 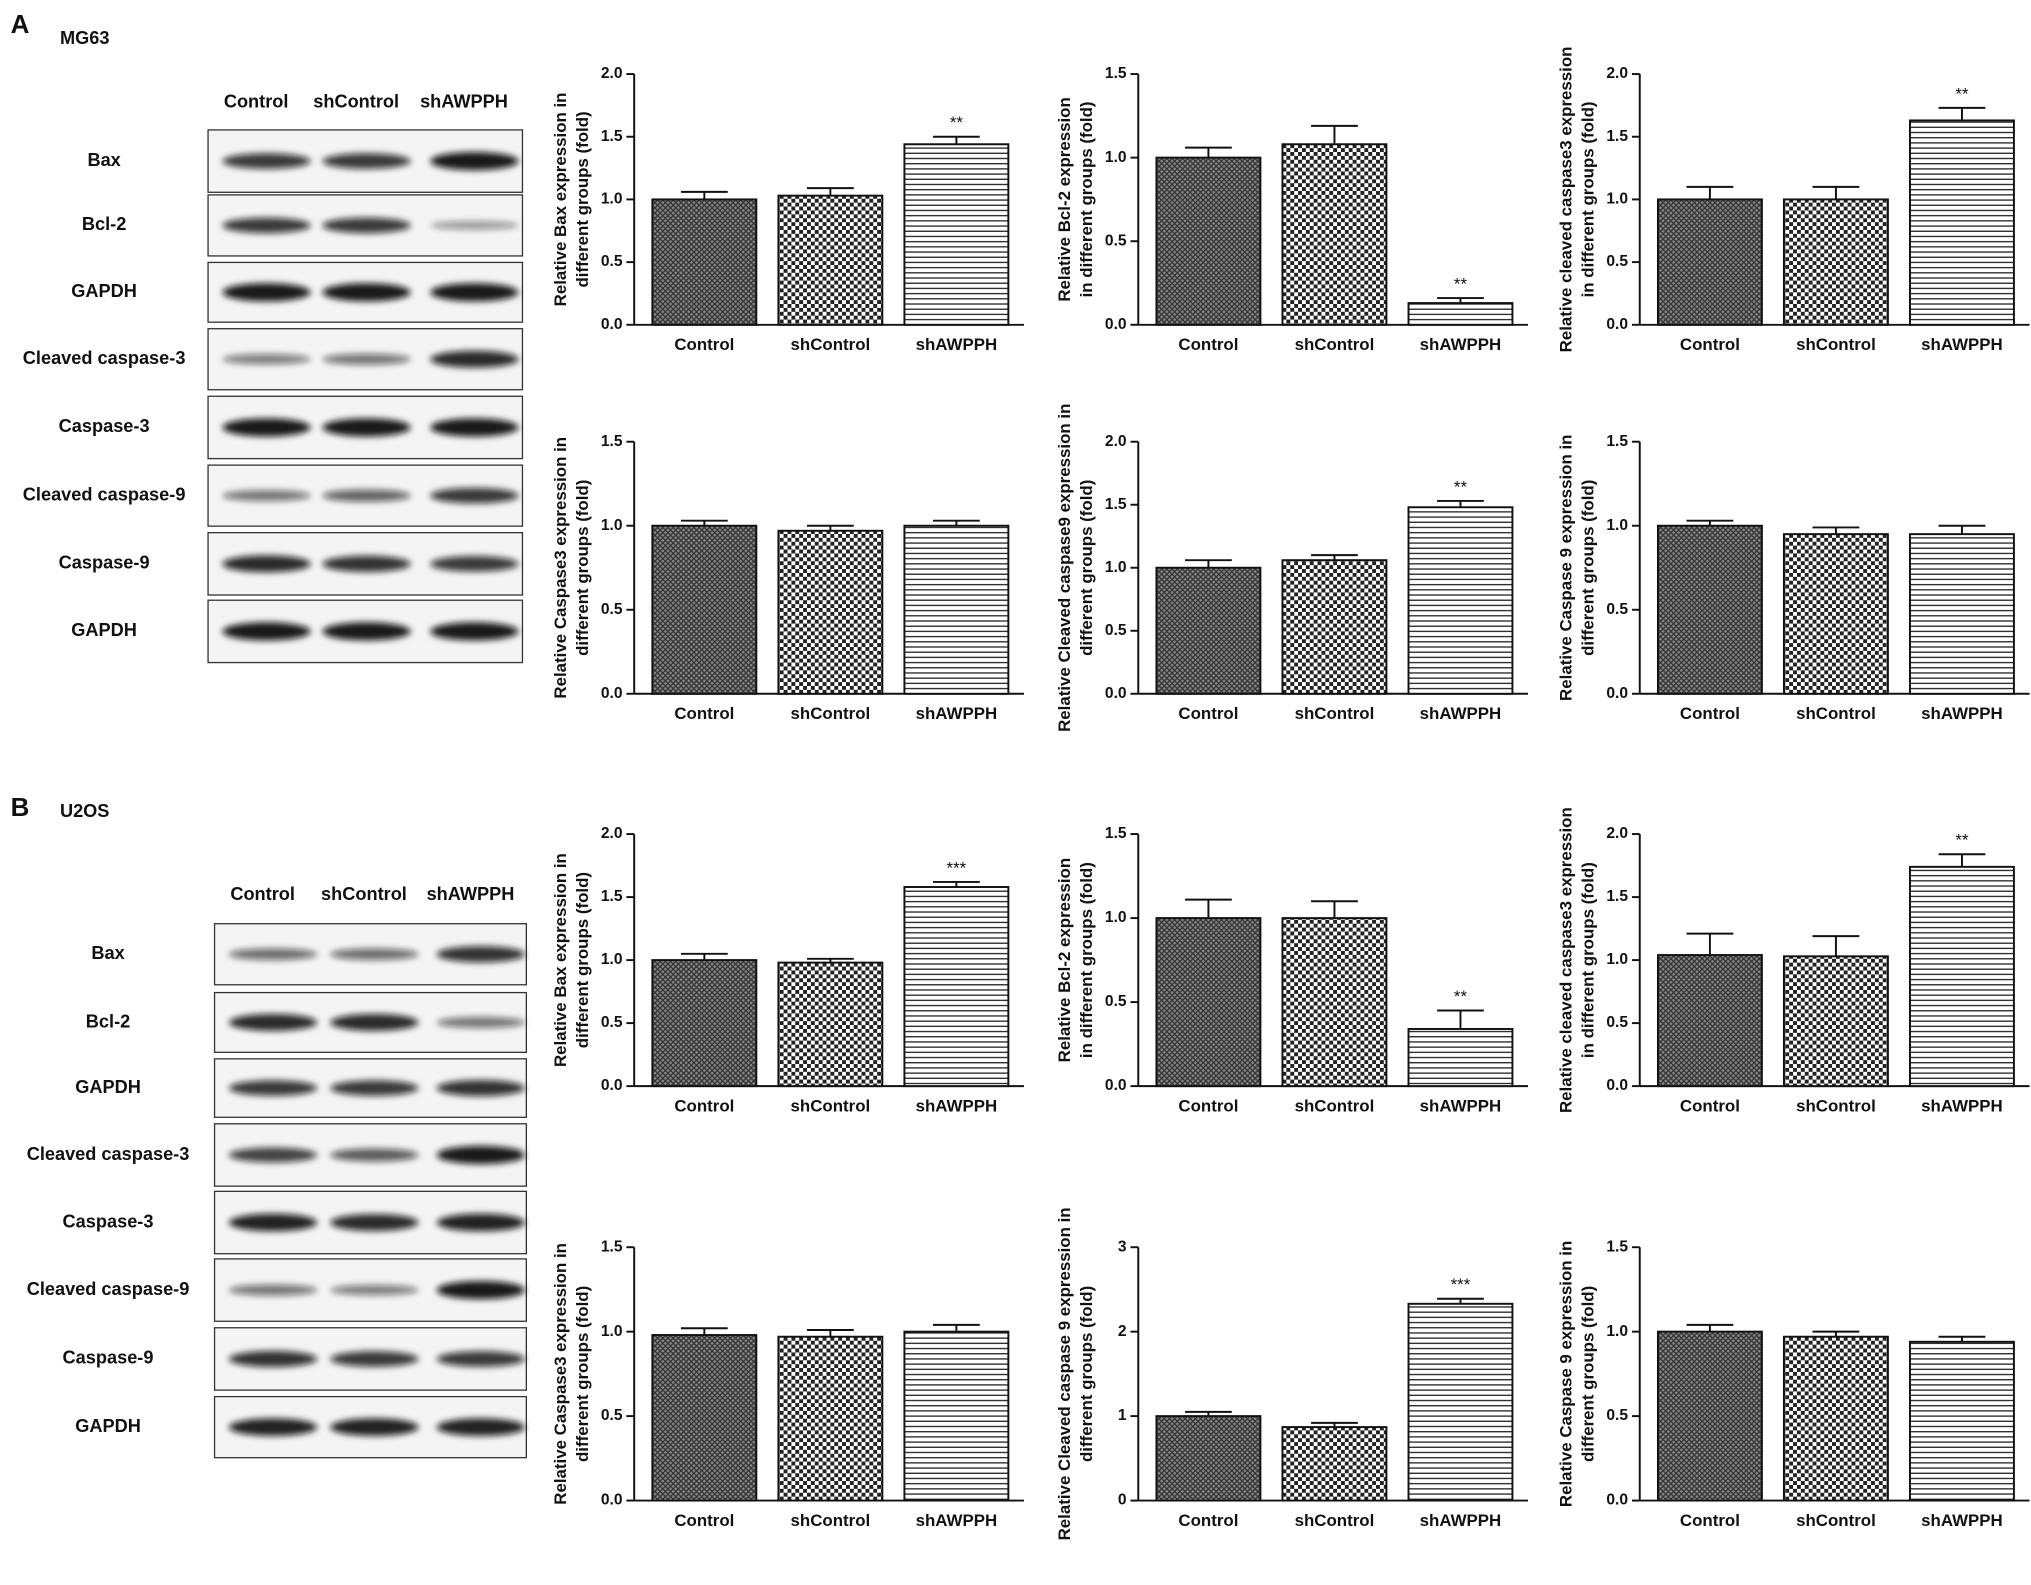 I want to click on y-axis-label: Relative Bcl-2 expression, so click(x=1064, y=199).